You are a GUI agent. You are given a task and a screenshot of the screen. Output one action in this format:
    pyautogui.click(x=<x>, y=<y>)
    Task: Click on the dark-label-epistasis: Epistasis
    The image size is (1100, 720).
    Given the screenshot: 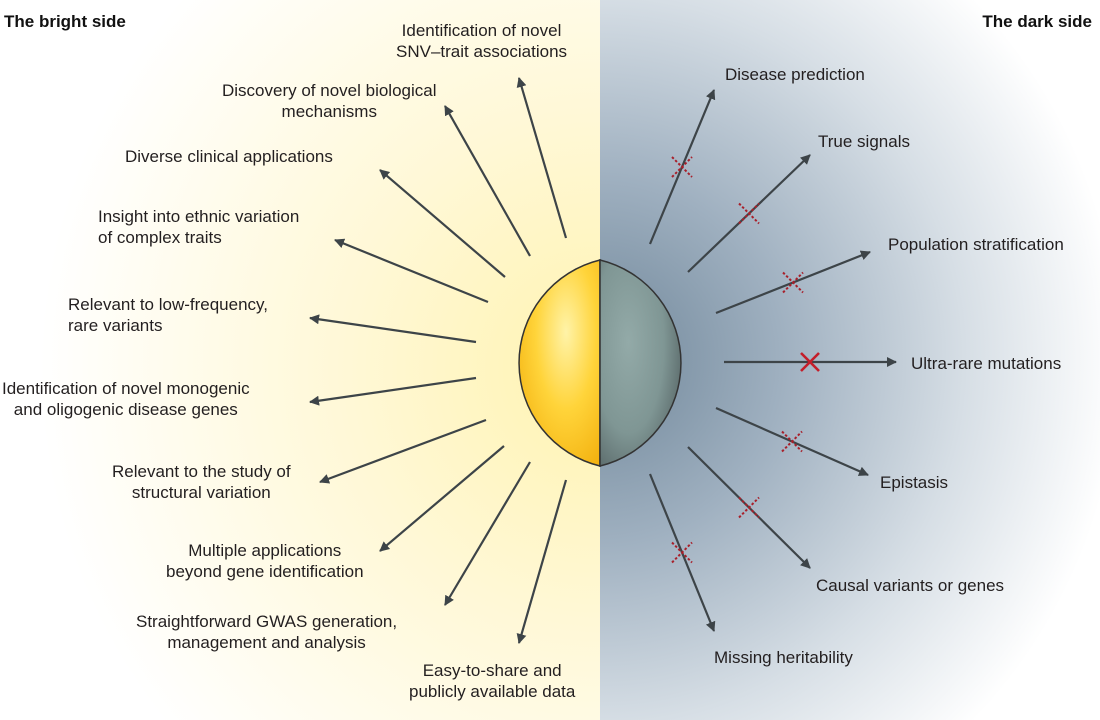 What is the action you would take?
    pyautogui.click(x=914, y=482)
    